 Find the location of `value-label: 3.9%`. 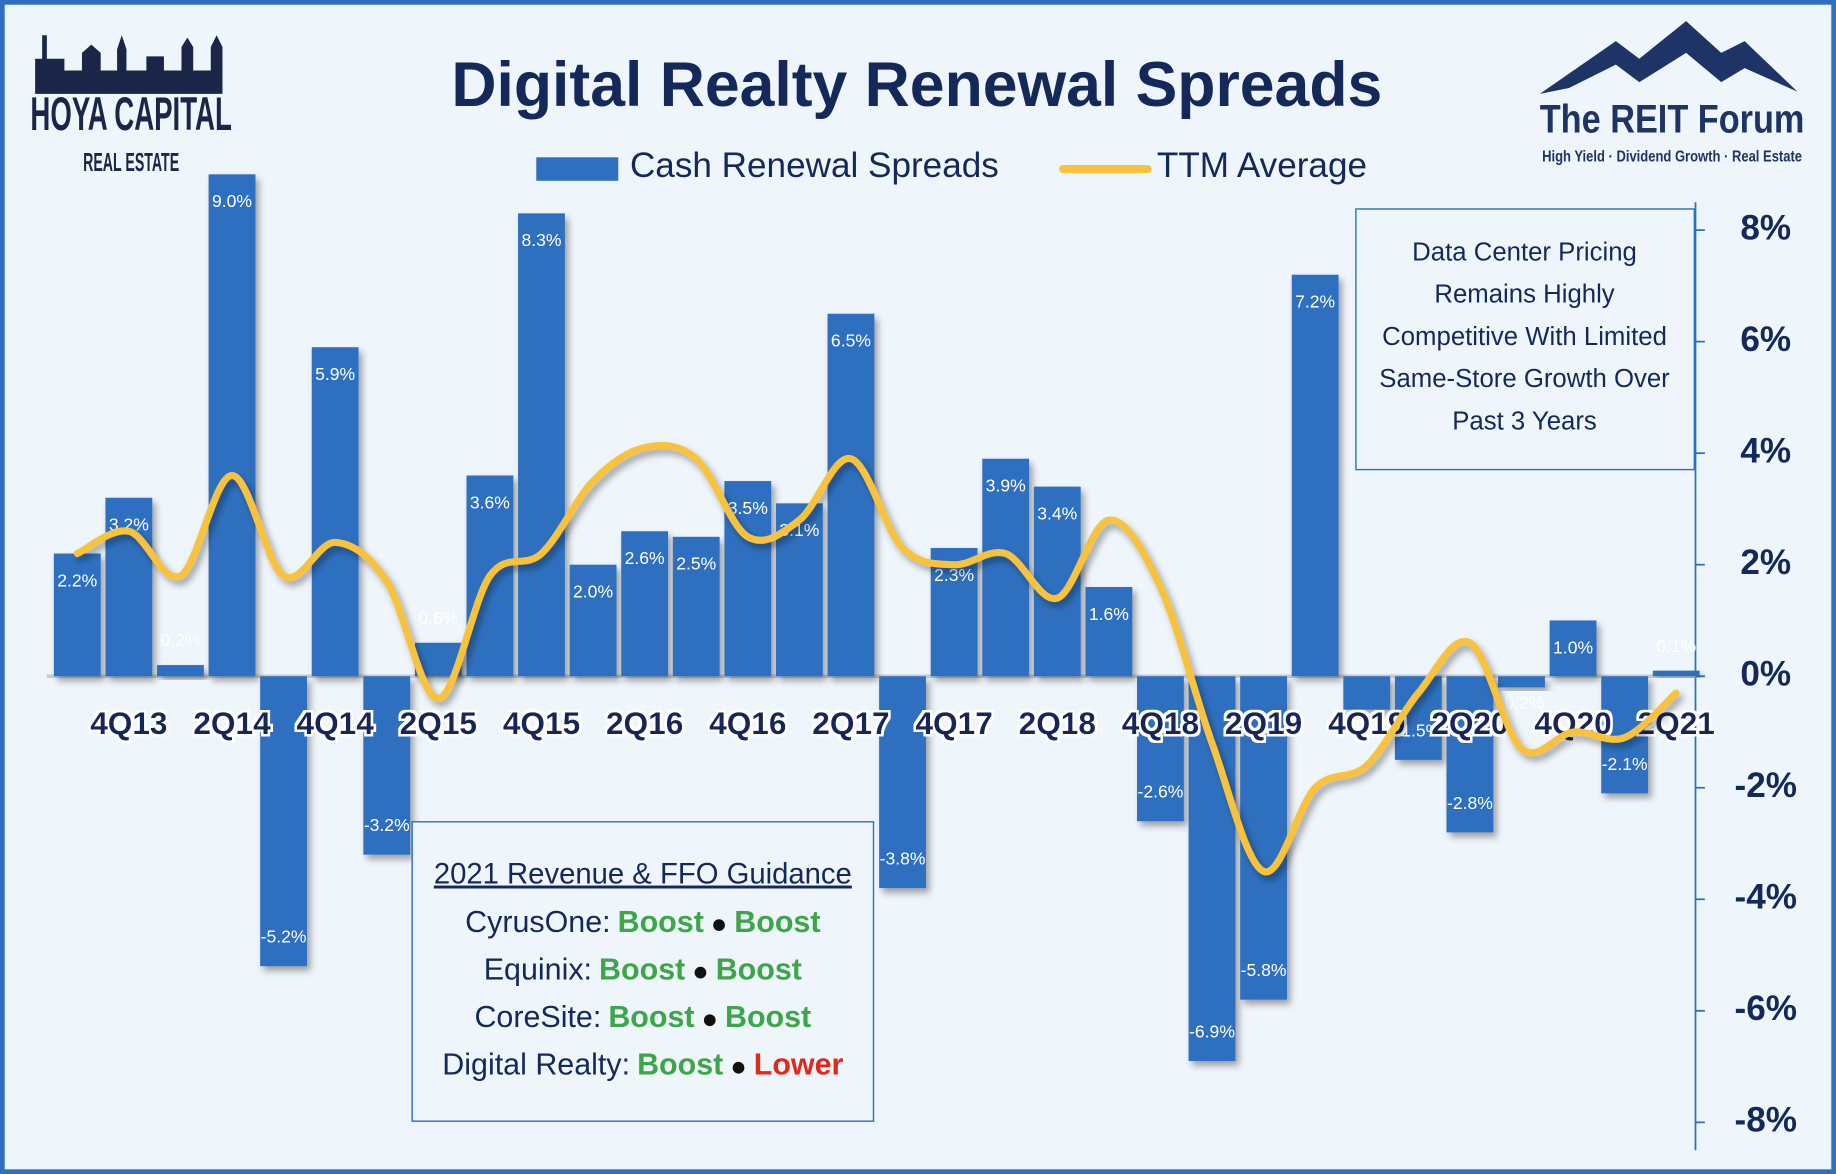

value-label: 3.9% is located at coordinates (1006, 486).